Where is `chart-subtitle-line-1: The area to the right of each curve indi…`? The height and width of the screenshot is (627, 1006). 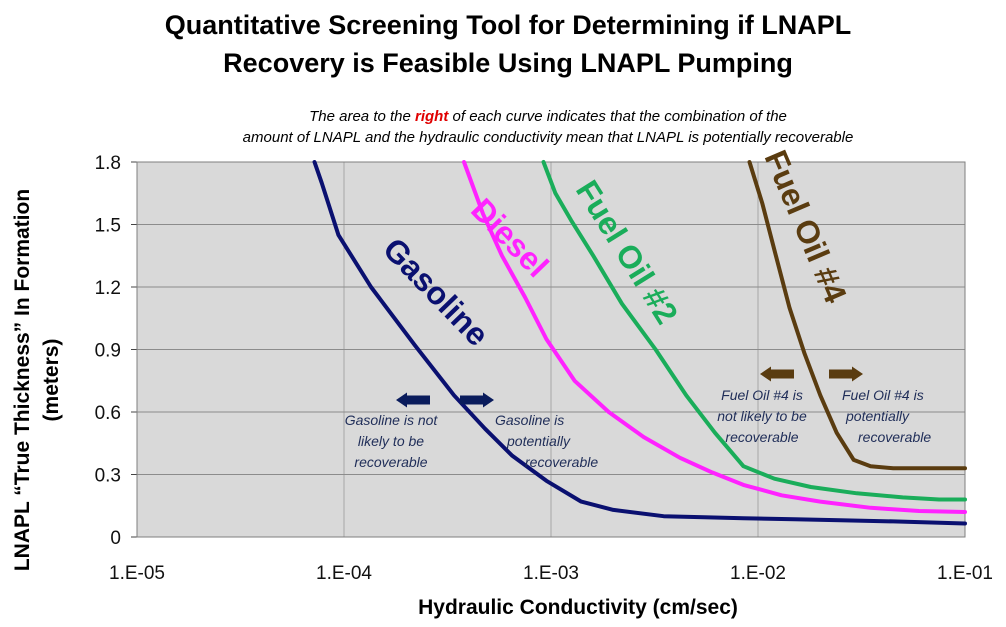 chart-subtitle-line-1: The area to the right of each curve indi… is located at coordinates (548, 116).